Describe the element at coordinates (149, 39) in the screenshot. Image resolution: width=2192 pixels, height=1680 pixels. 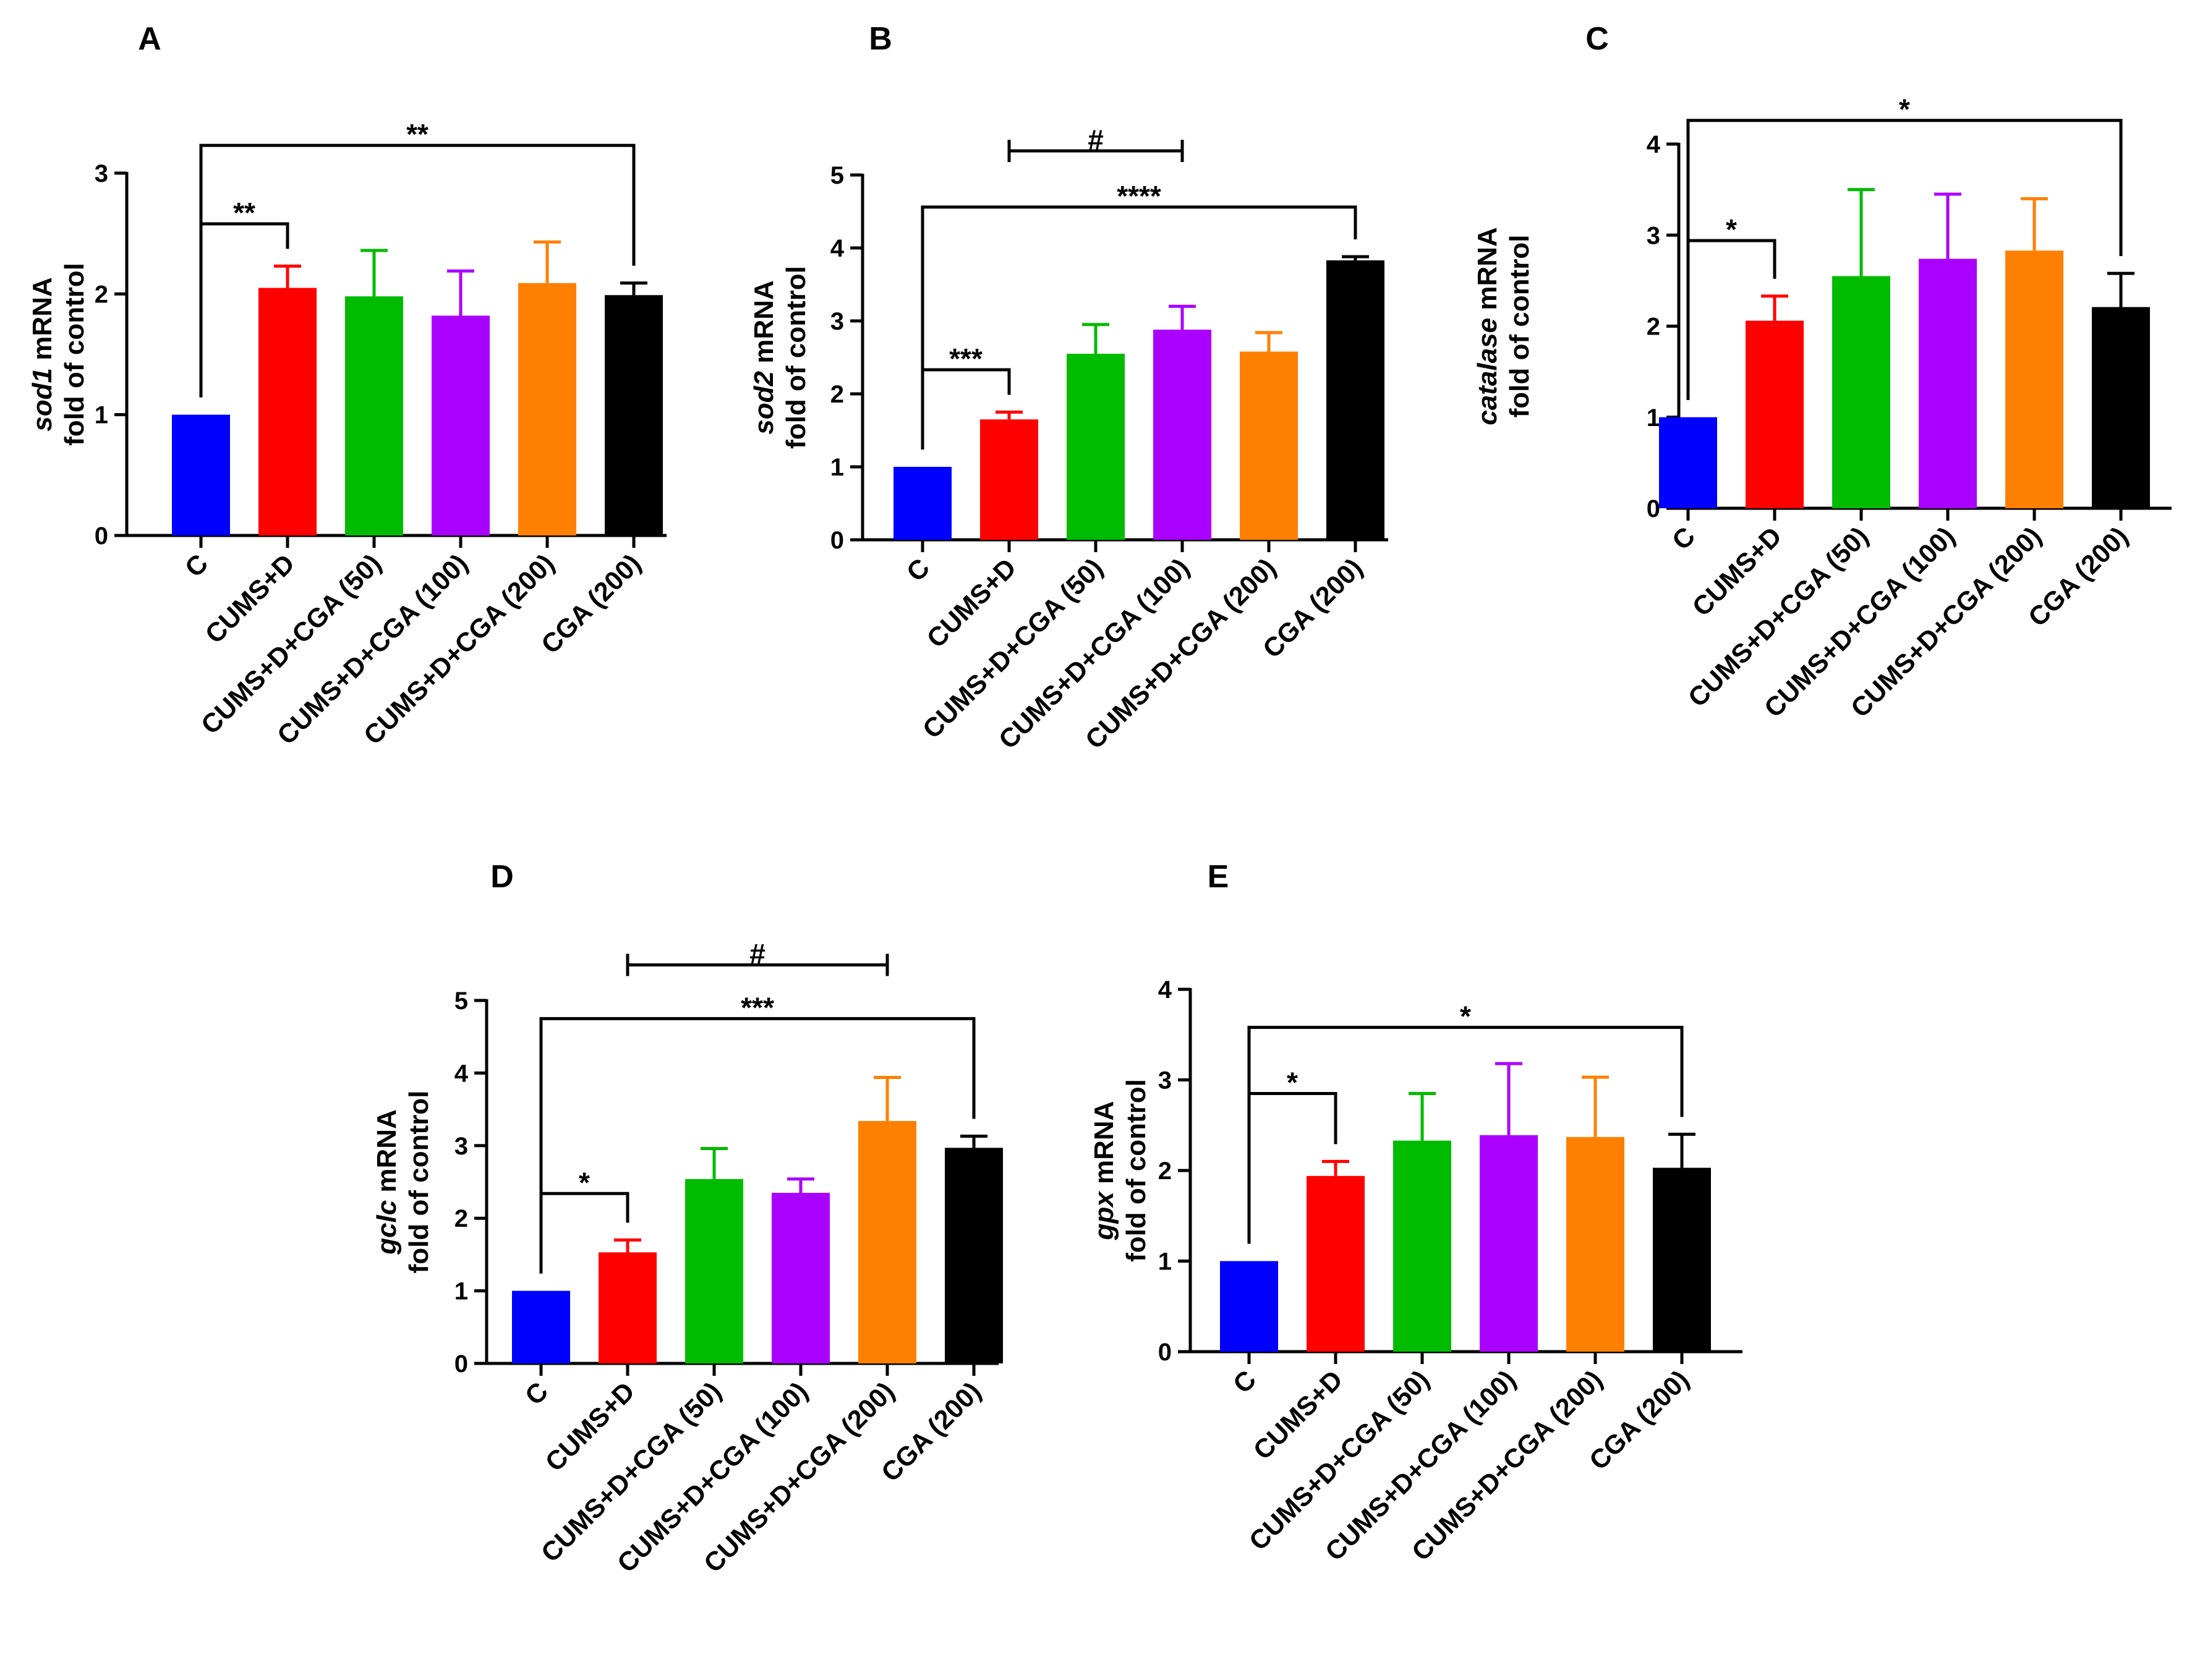
I see `panel-letter: A` at that location.